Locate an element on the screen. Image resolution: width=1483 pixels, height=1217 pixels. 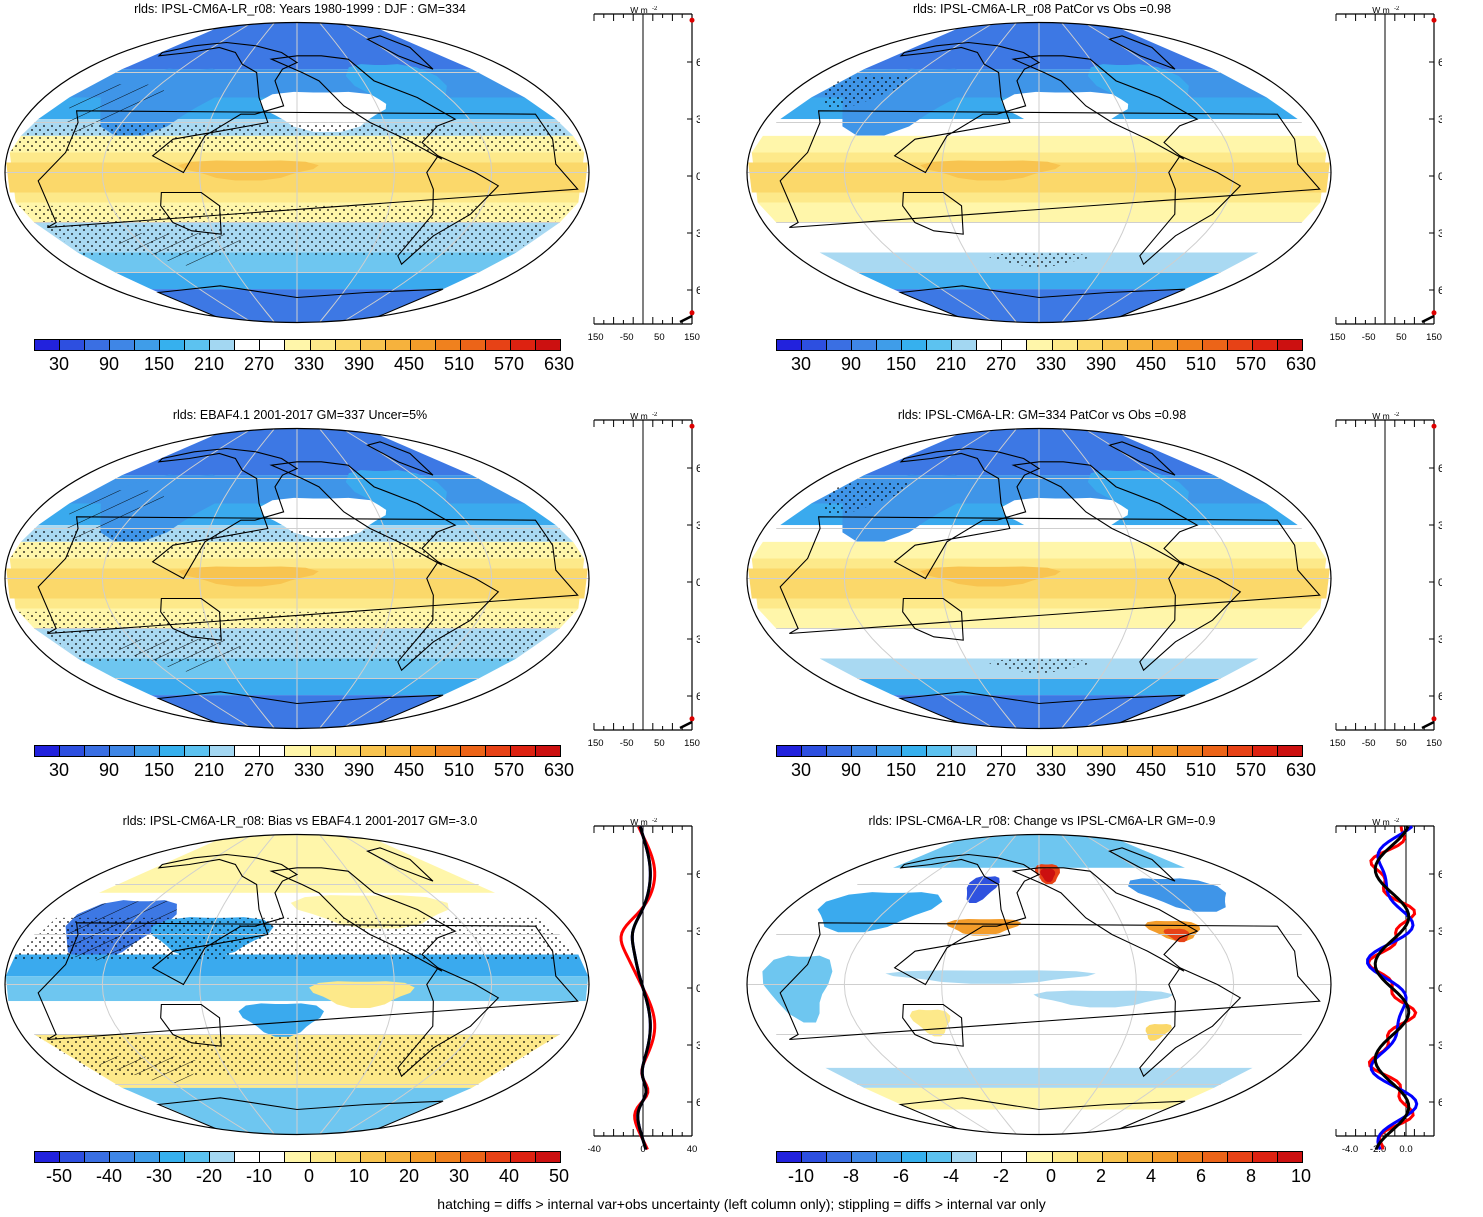
colorbar-label: 510 is located at coordinates (1201, 364).